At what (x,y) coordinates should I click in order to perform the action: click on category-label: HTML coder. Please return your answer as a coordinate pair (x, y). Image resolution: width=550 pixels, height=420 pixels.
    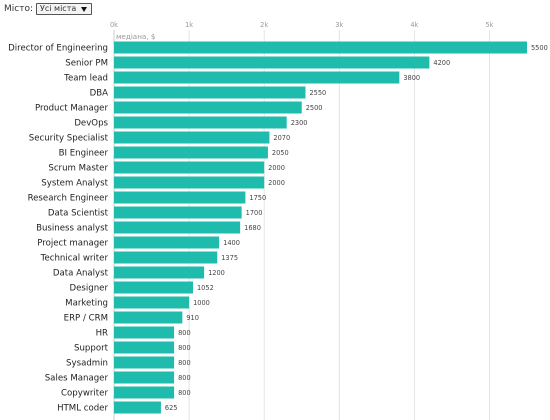
    Looking at the image, I should click on (82, 409).